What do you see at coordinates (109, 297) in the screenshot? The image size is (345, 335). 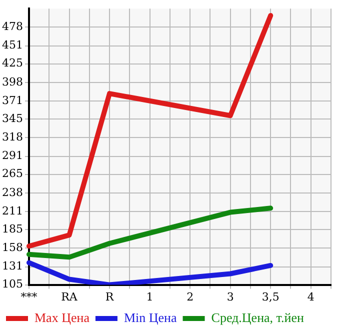 I see `x-tick-label: R` at bounding box center [109, 297].